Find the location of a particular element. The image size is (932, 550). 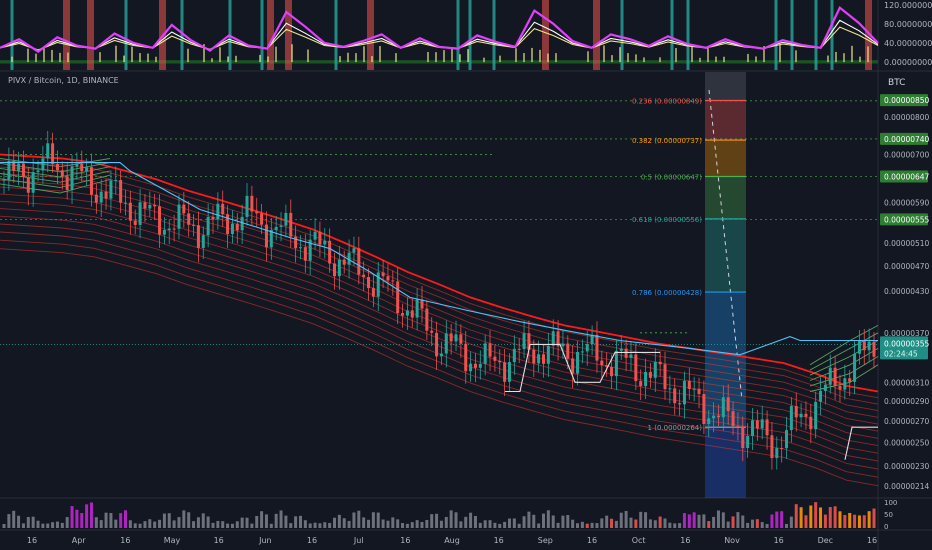

fib-level-label: 0.5 (0.00000647) is located at coordinates (671, 177).